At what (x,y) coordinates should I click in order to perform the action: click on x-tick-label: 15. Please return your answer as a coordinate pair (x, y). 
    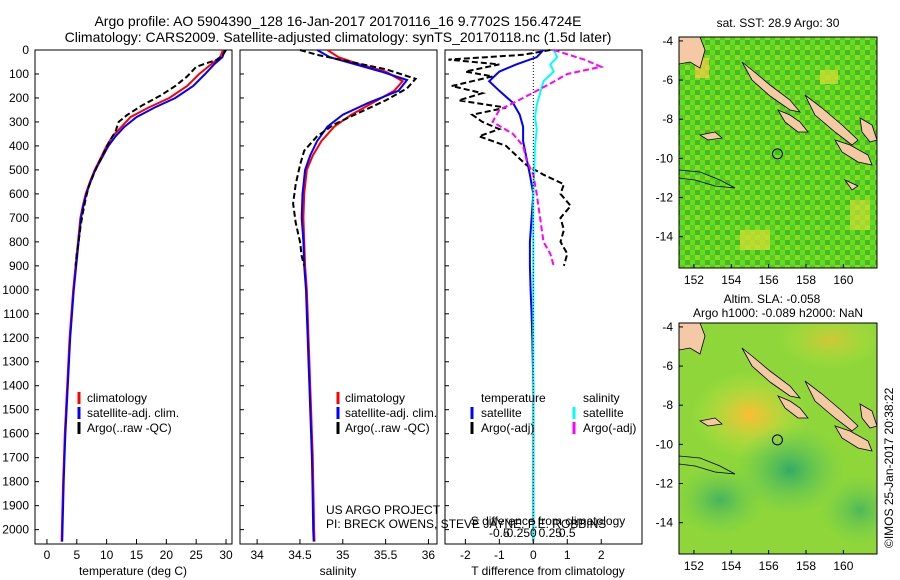
    Looking at the image, I should click on (137, 555).